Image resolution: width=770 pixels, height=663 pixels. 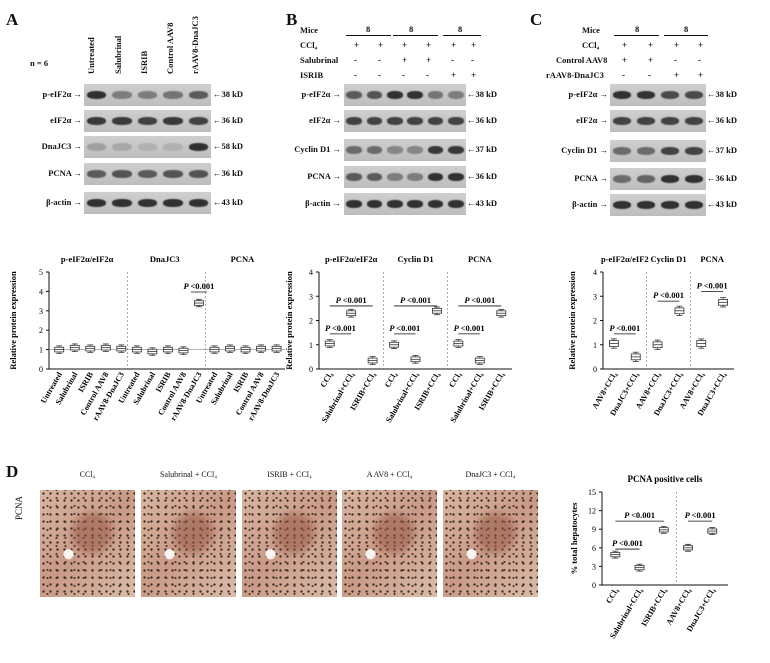 I want to click on image-caption: DnaJC3 + CCl₄, so click(x=490, y=474).